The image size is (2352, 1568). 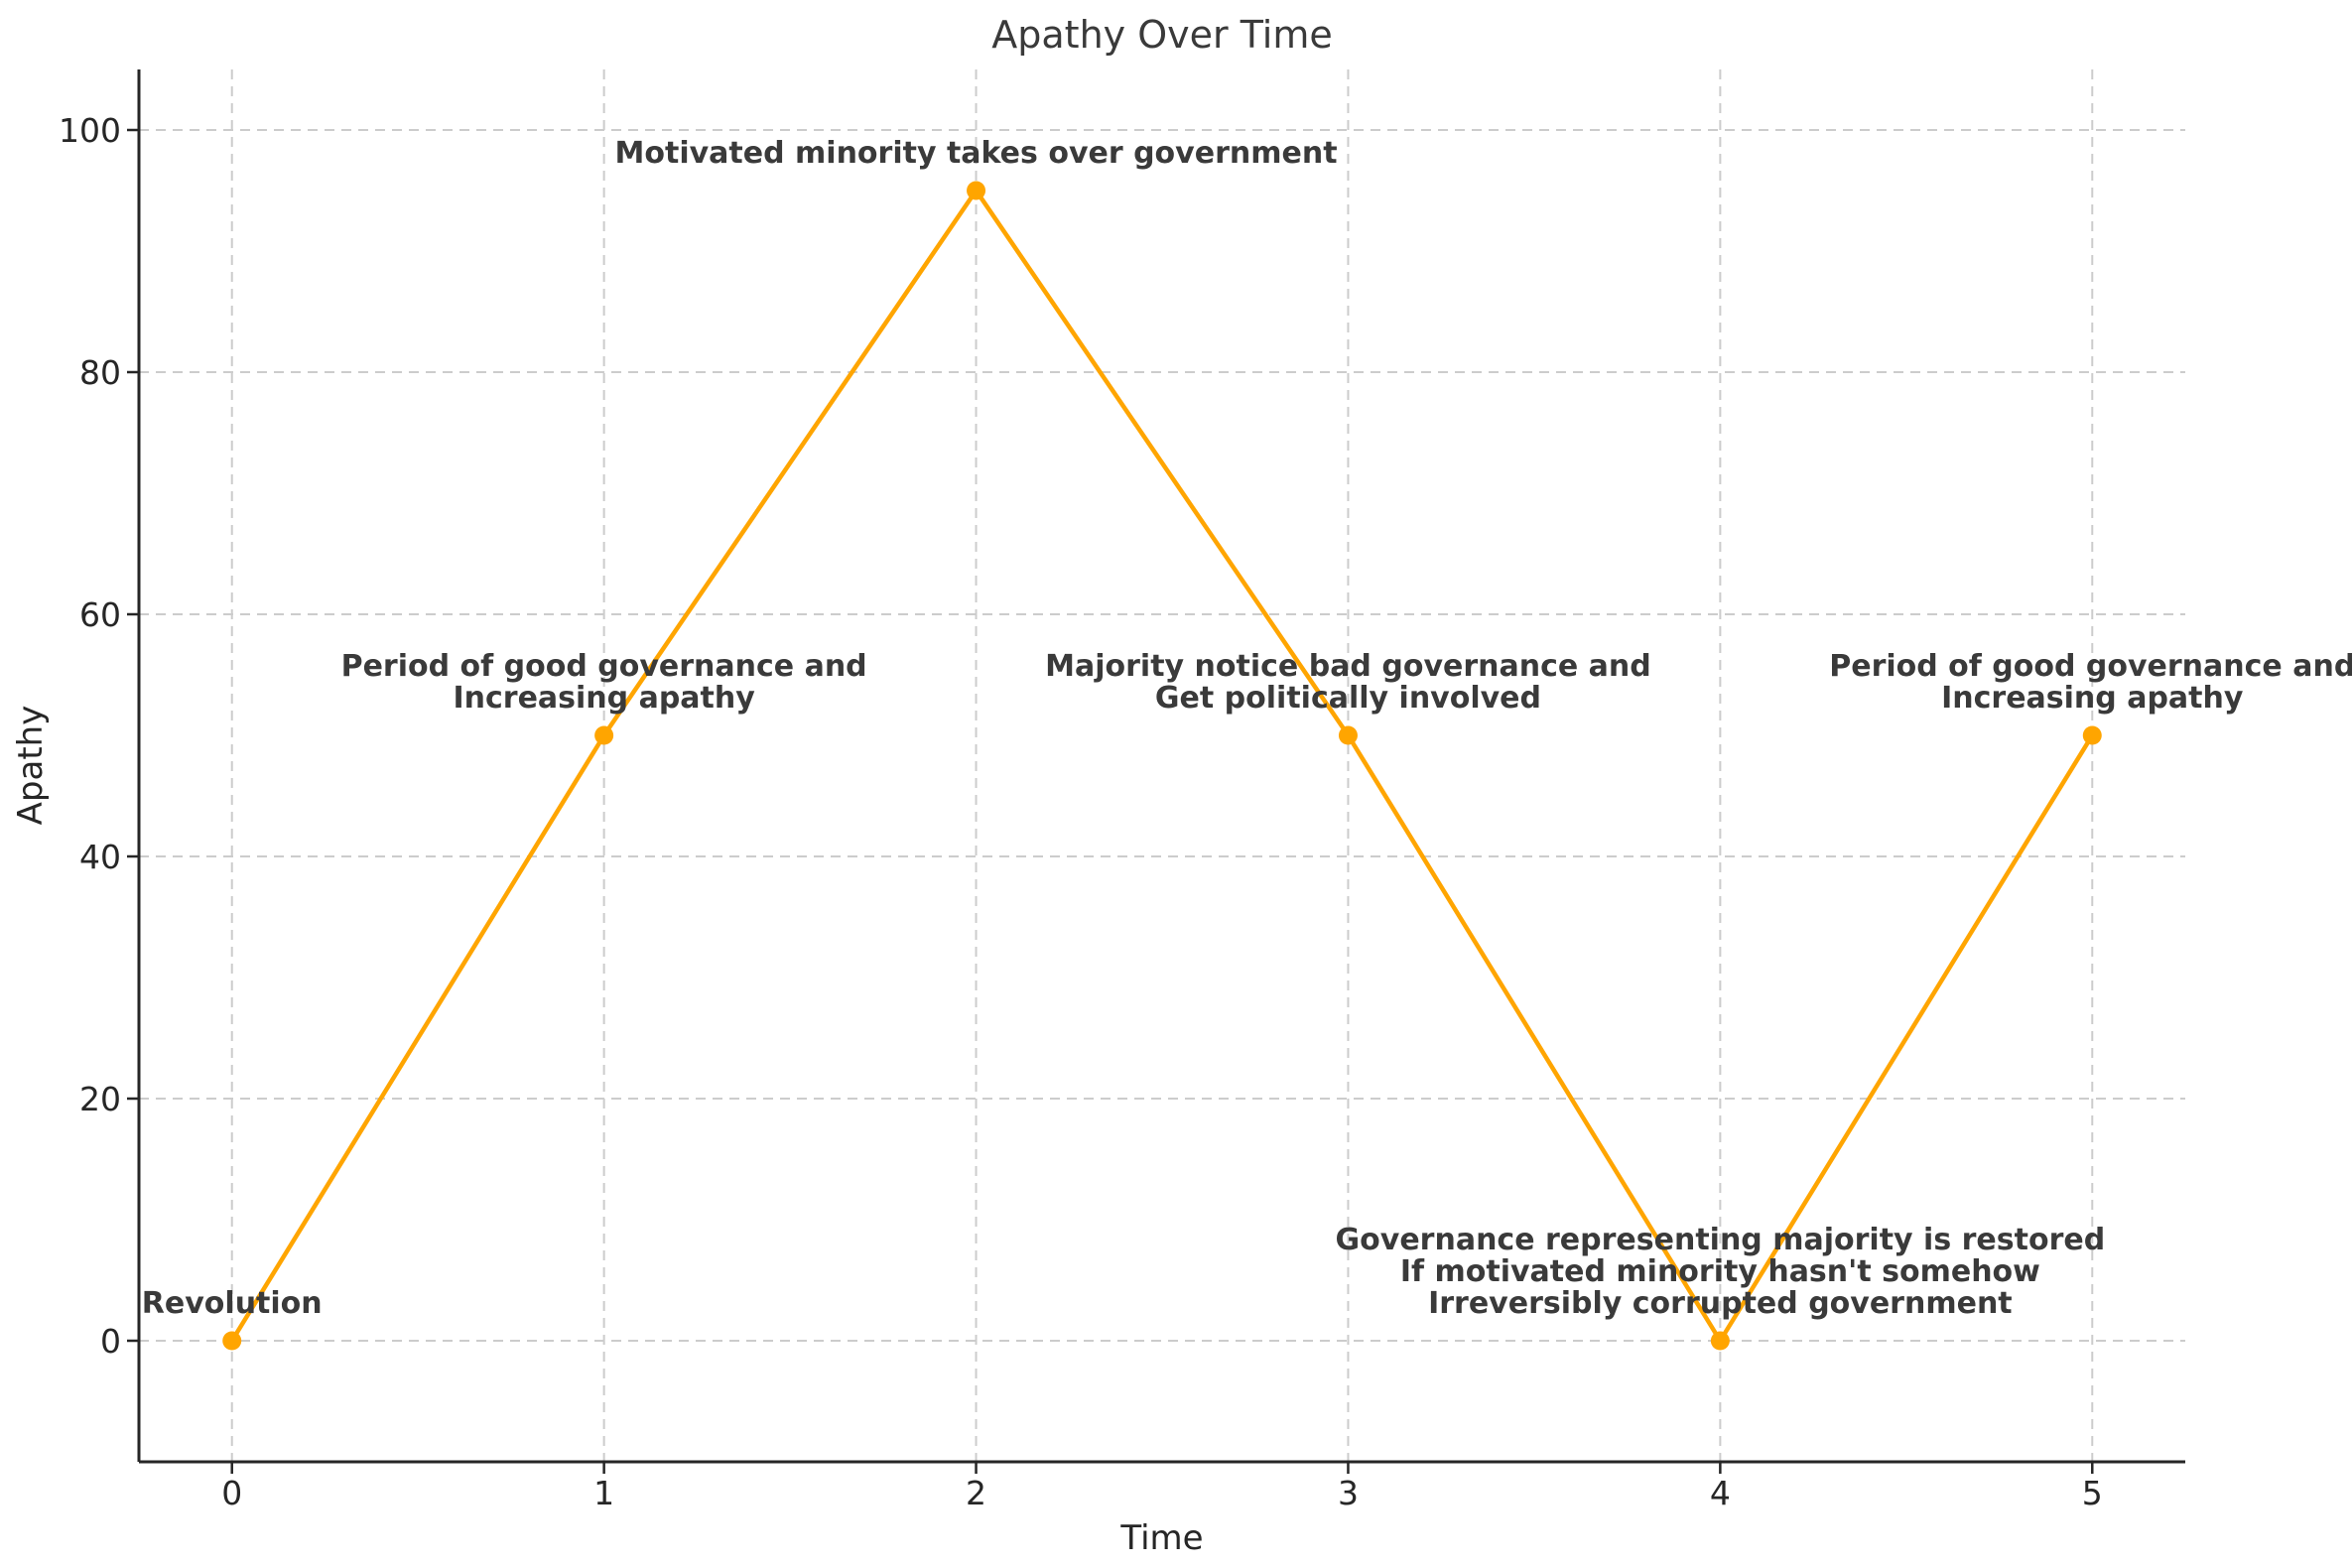 I want to click on y-tick-label: 60, so click(x=100, y=614).